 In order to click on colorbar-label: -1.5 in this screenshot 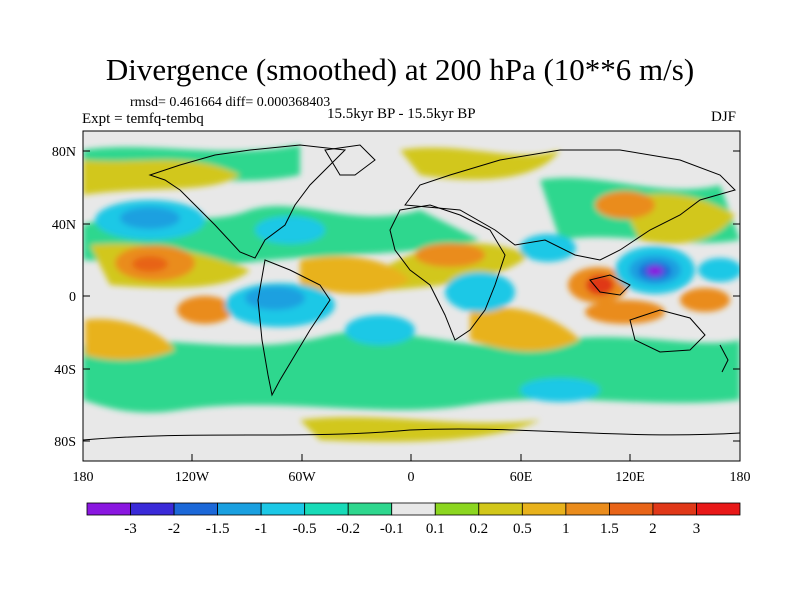, I will do `click(218, 529)`.